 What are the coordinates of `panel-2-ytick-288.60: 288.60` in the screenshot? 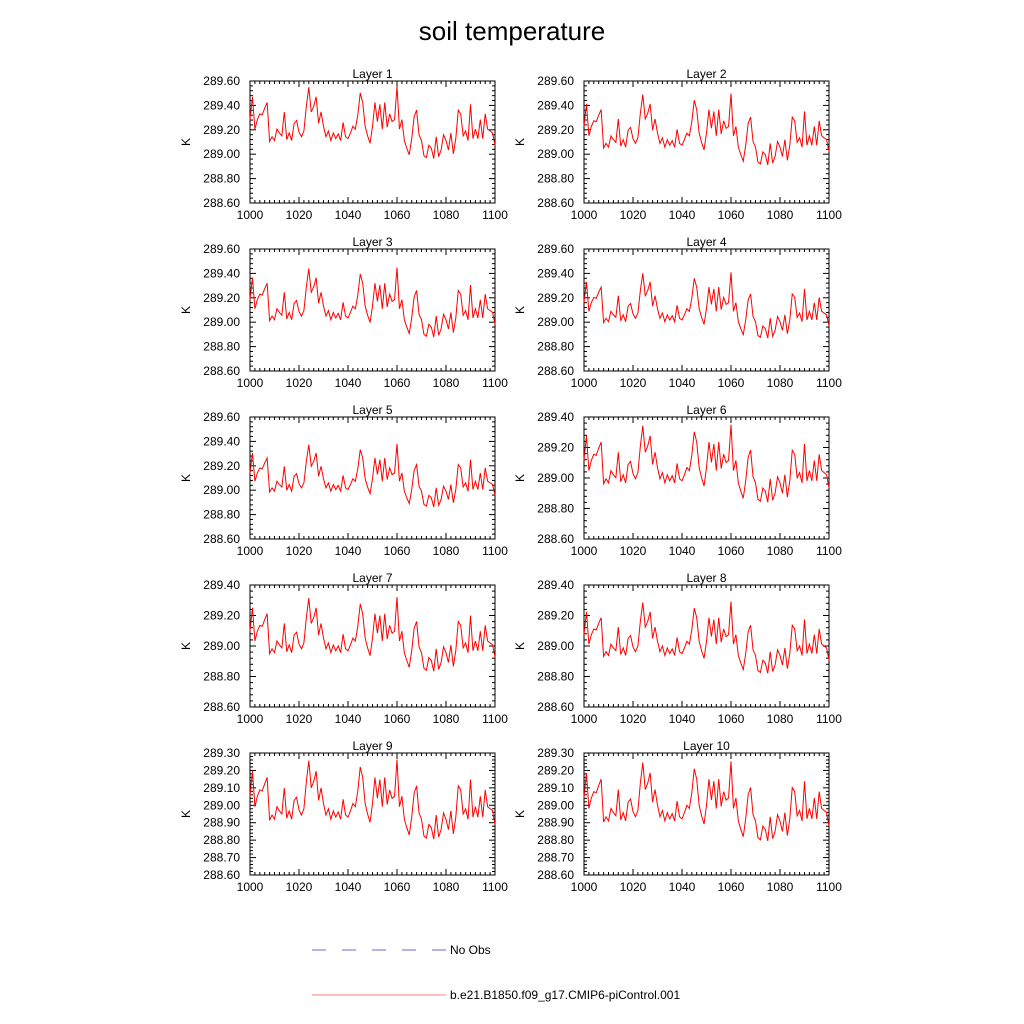 It's located at (555, 203).